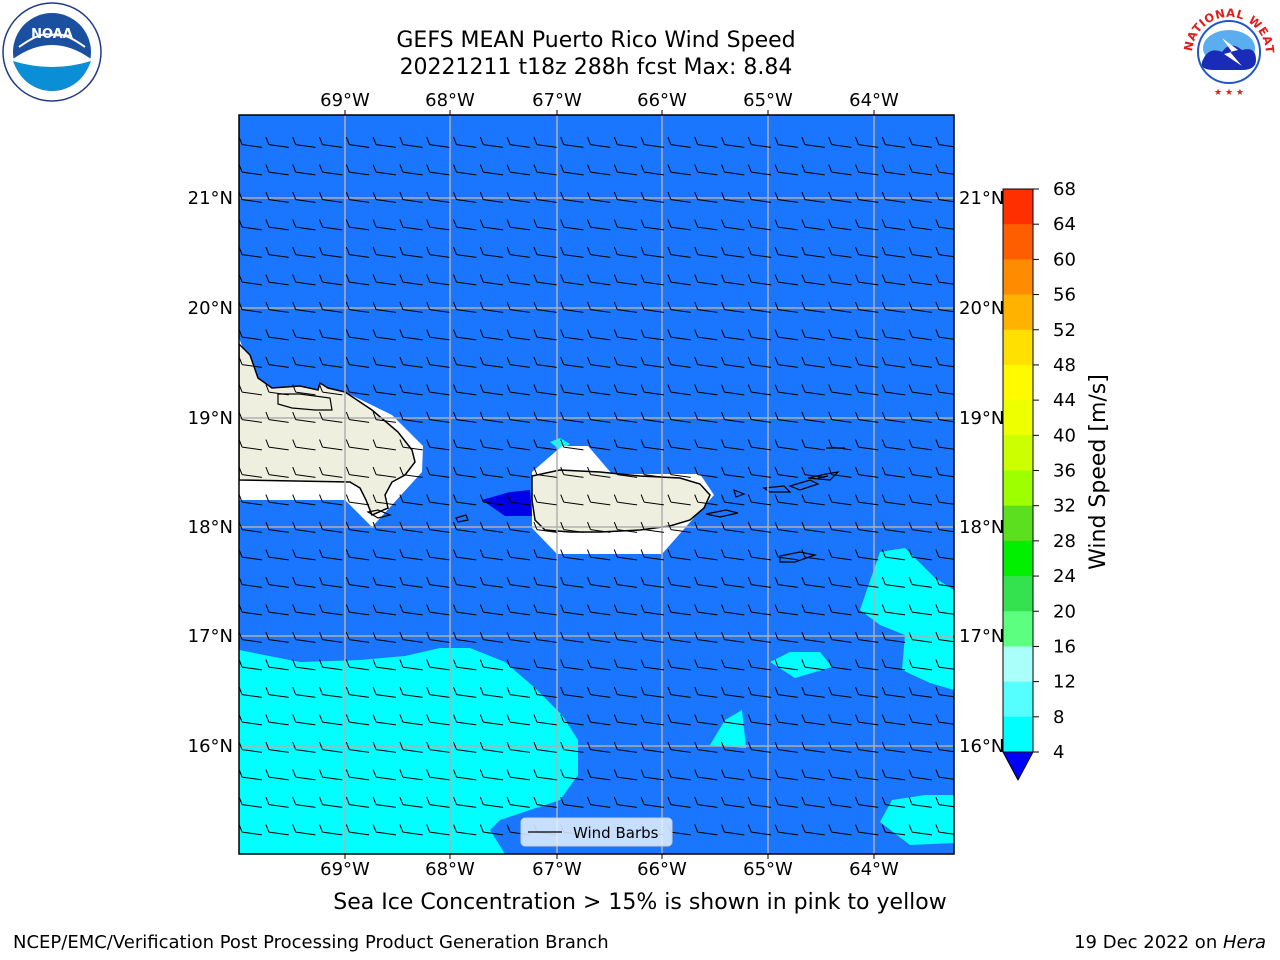 This screenshot has width=1280, height=960. I want to click on lat-label-left: 16°N, so click(210, 746).